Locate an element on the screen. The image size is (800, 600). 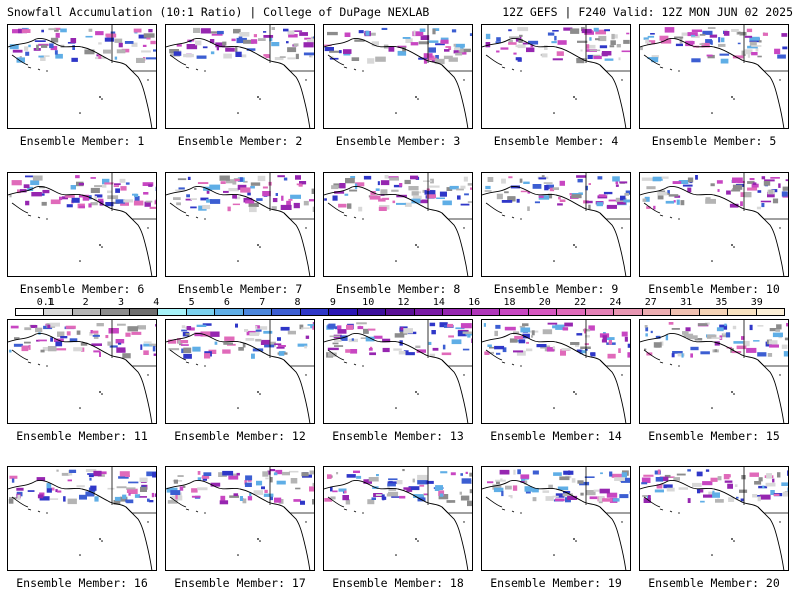
ensemble-member-label: Ensemble Member: 18 is located at coordinates (398, 583).